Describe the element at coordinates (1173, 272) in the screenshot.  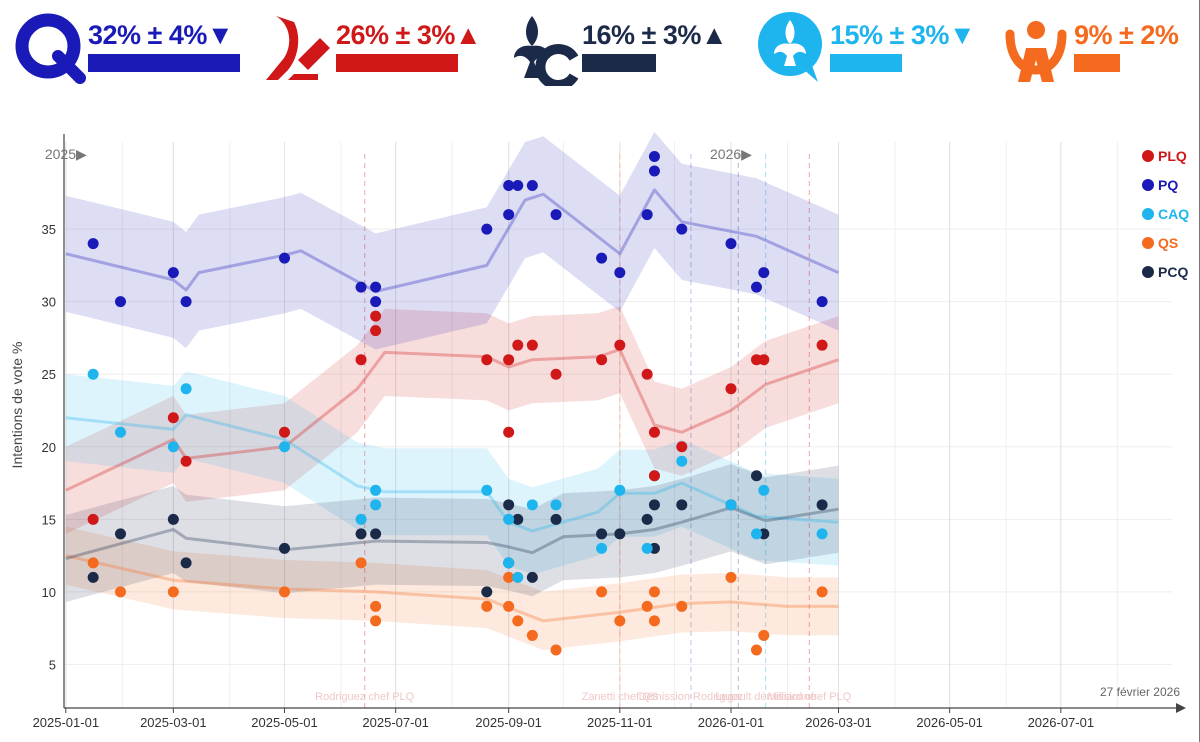
I see `legend-label-pcq: PCQ` at that location.